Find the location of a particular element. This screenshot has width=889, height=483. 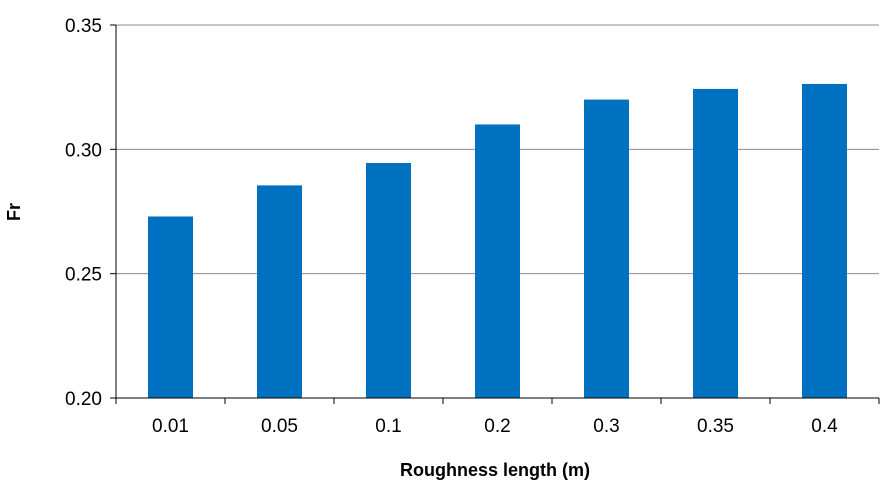

x-tick-label: 0.05 is located at coordinates (279, 426).